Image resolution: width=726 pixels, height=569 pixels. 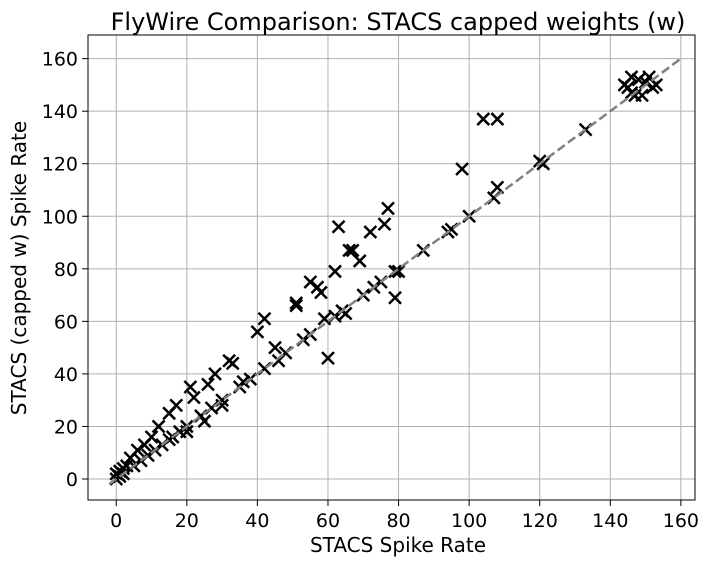 I want to click on y-tick-label: 60, so click(x=66, y=322).